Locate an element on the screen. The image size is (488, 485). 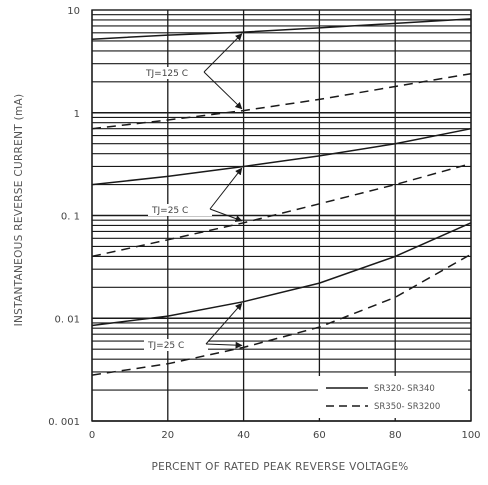
y-axis-title: INSTANTANEOUS REVERSE CURRENT (mA) is located at coordinates (19, 210).